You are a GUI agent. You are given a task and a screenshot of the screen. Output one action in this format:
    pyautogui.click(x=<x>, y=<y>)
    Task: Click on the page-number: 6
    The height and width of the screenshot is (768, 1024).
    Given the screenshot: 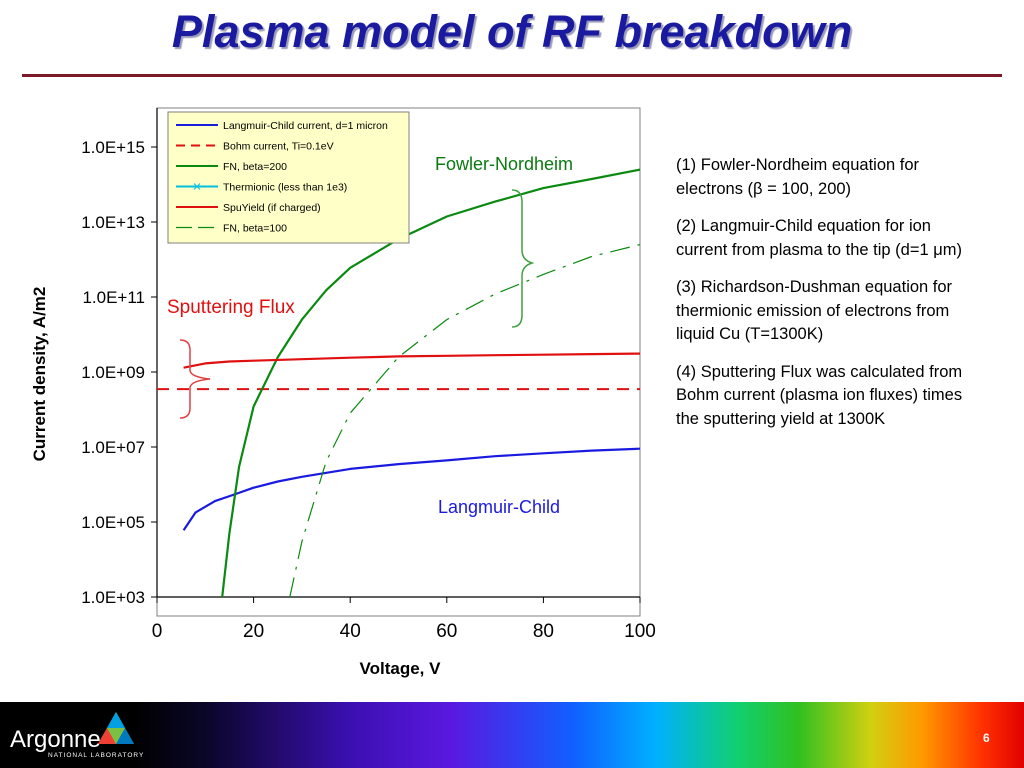 What is the action you would take?
    pyautogui.click(x=986, y=738)
    